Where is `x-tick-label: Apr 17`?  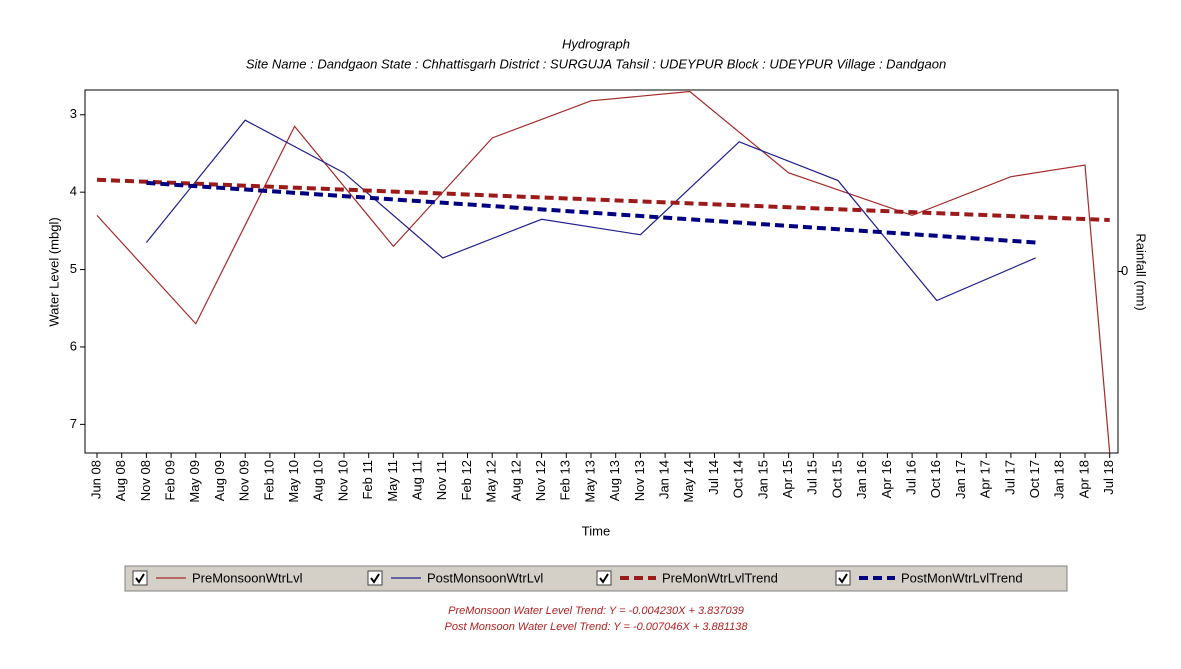 x-tick-label: Apr 17 is located at coordinates (985, 479).